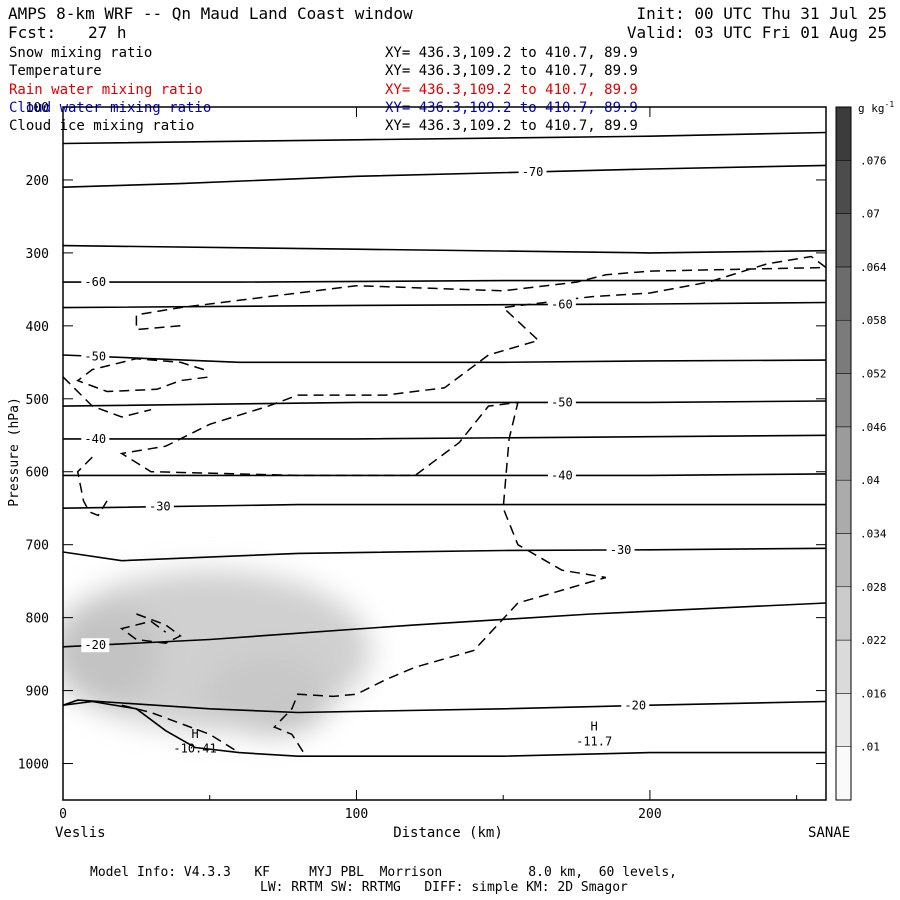 Image resolution: width=900 pixels, height=900 pixels. Describe the element at coordinates (37, 473) in the screenshot. I see `y-tick-label: 600` at that location.